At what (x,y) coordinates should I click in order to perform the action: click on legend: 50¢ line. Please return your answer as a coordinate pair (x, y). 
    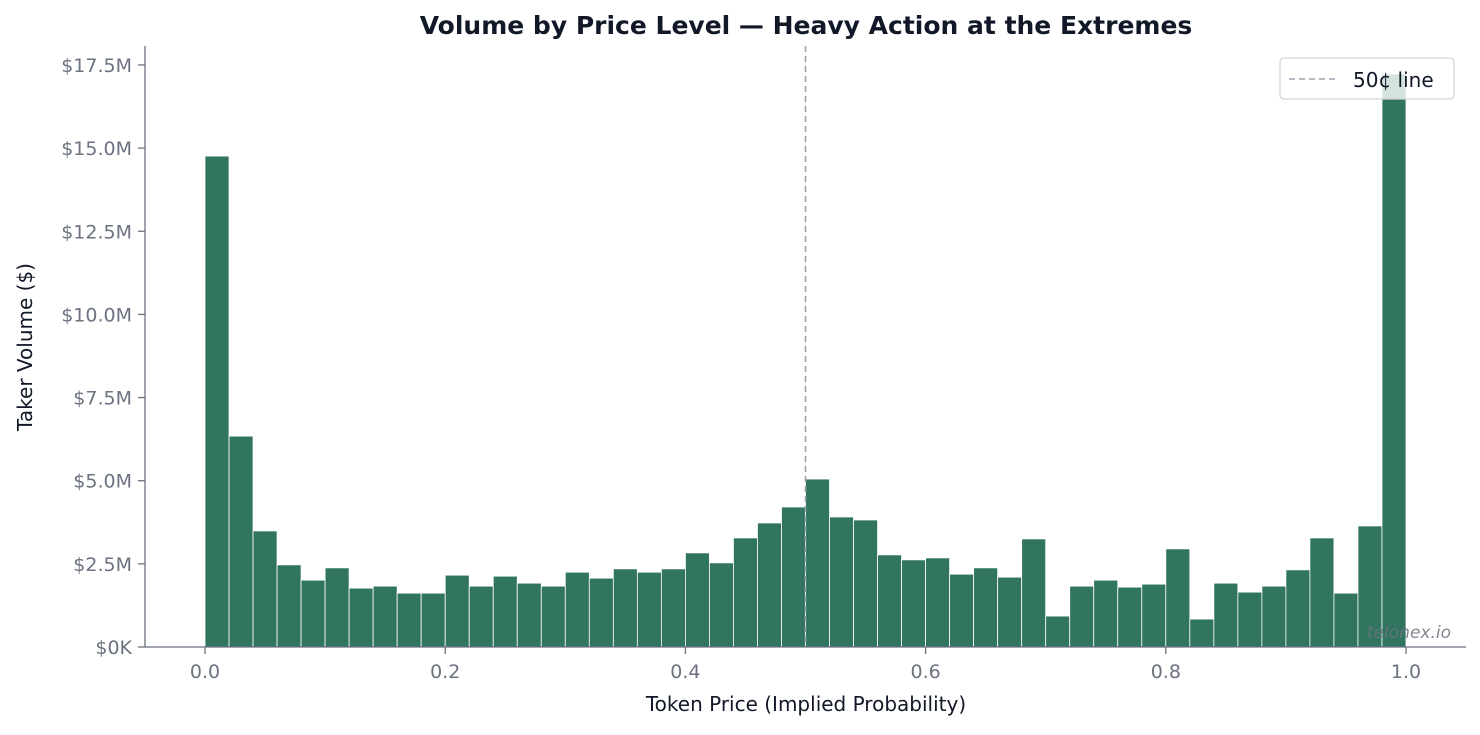
    Looking at the image, I should click on (1367, 78).